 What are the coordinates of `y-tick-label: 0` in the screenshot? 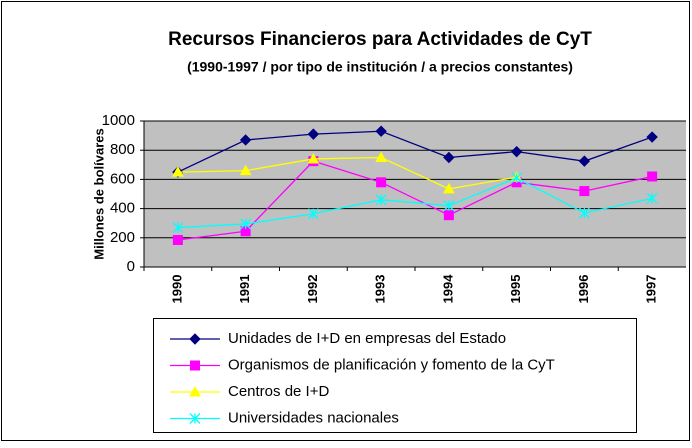 It's located at (131, 266).